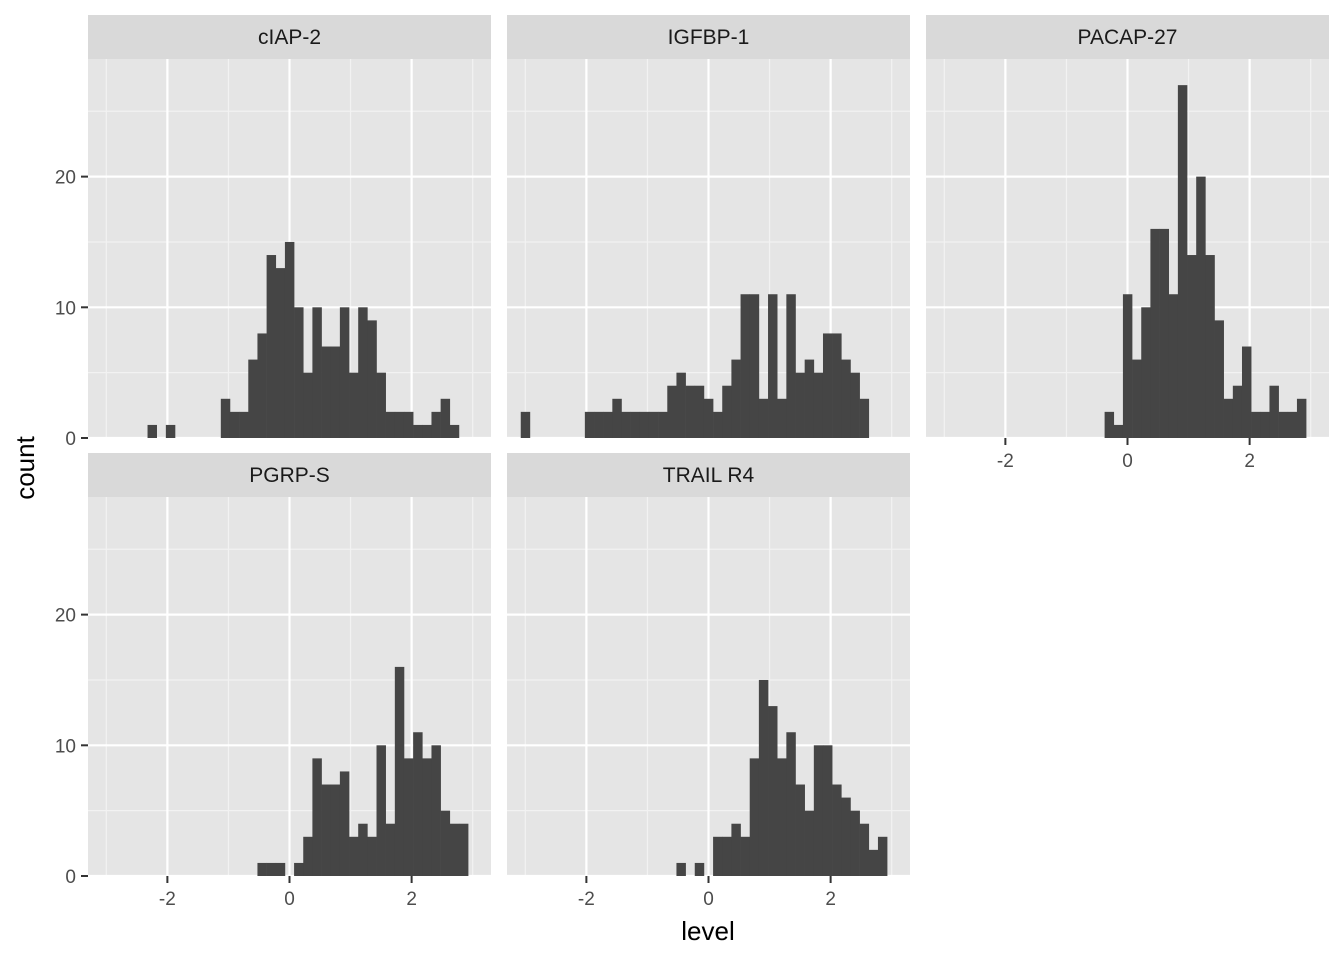 The width and height of the screenshot is (1344, 960). Describe the element at coordinates (707, 931) in the screenshot. I see `x-axis-title: level` at that location.